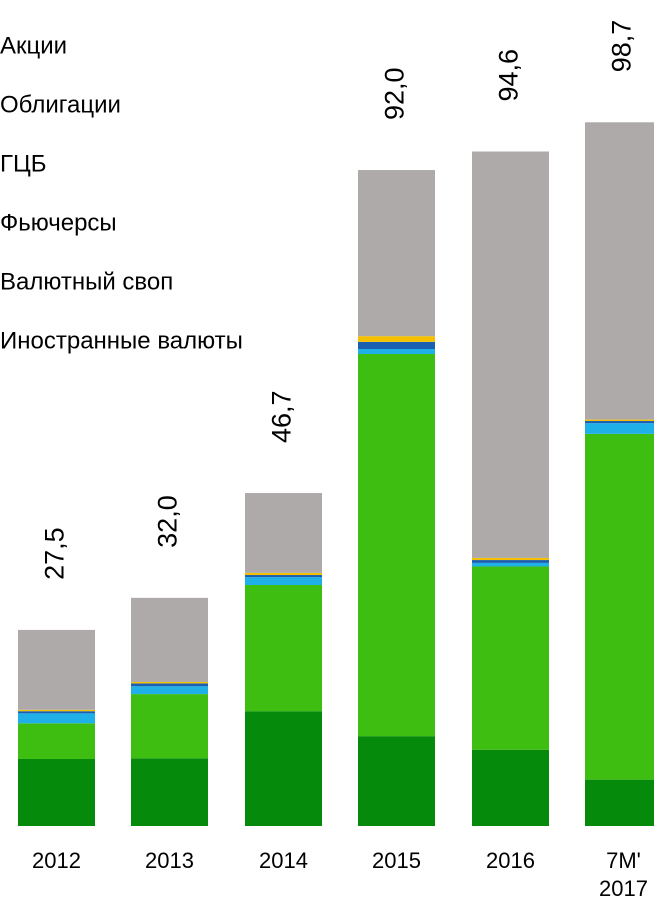 The height and width of the screenshot is (905, 654). What do you see at coordinates (23, 163) in the screenshot?
I see `legend-entry: ГЦБ` at bounding box center [23, 163].